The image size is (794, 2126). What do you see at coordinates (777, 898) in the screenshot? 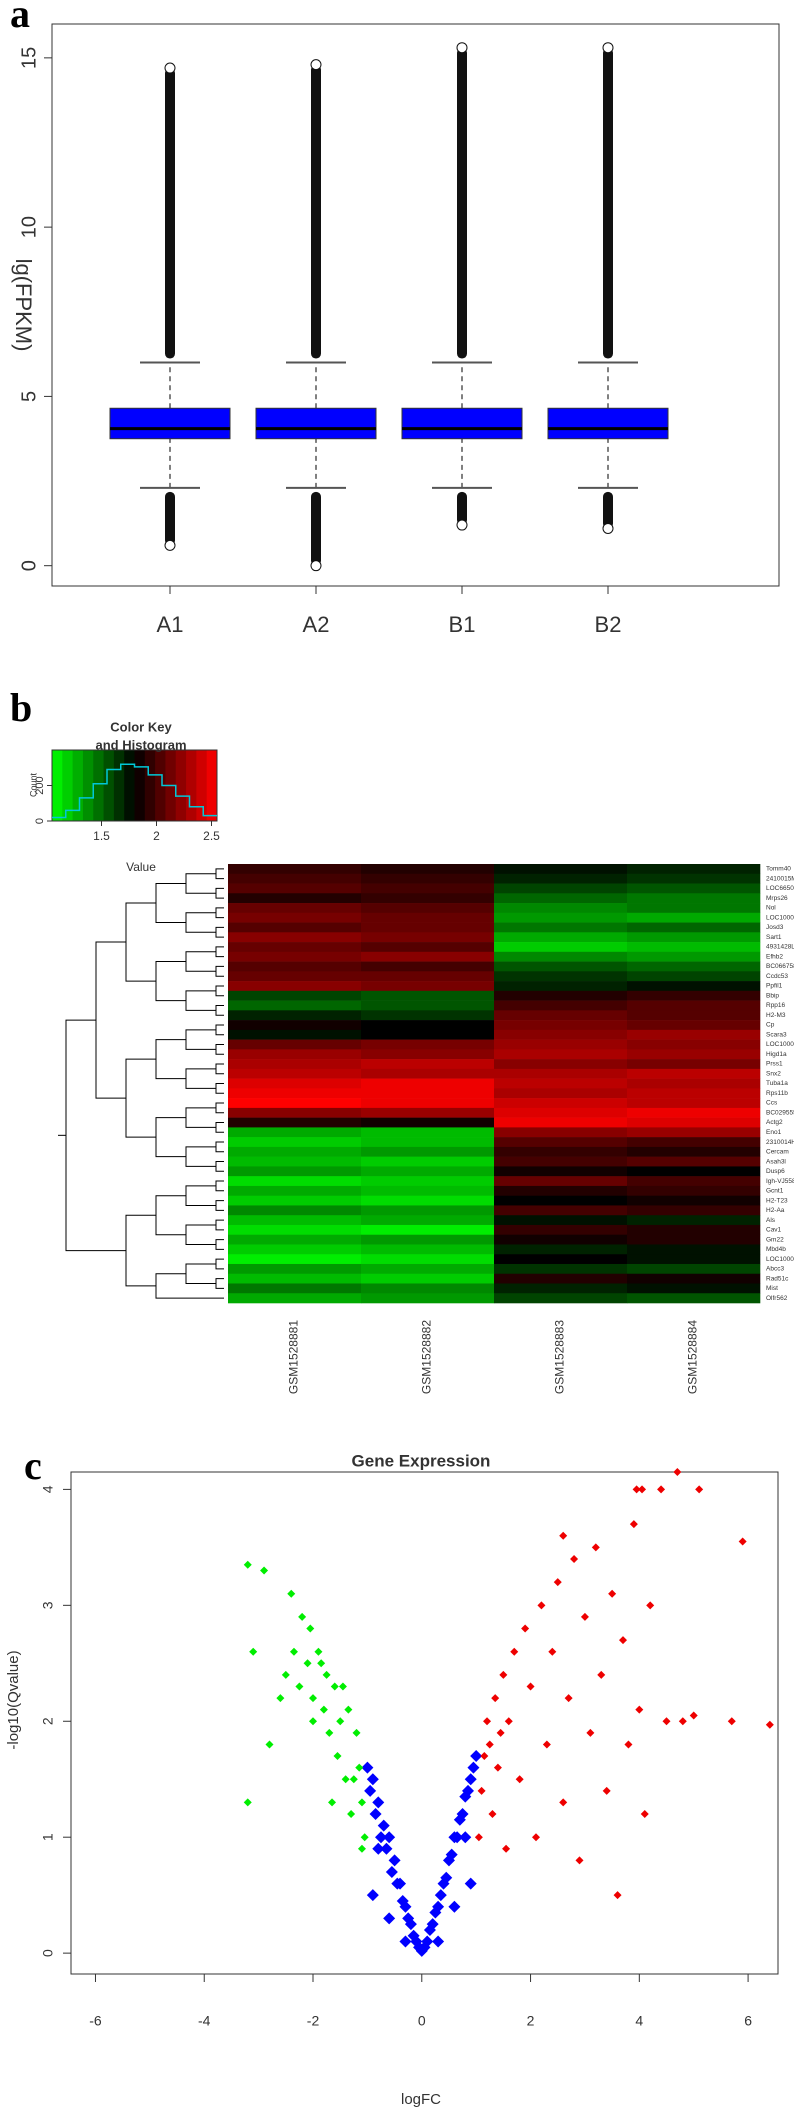
I see `row-label: Mrps26` at bounding box center [777, 898].